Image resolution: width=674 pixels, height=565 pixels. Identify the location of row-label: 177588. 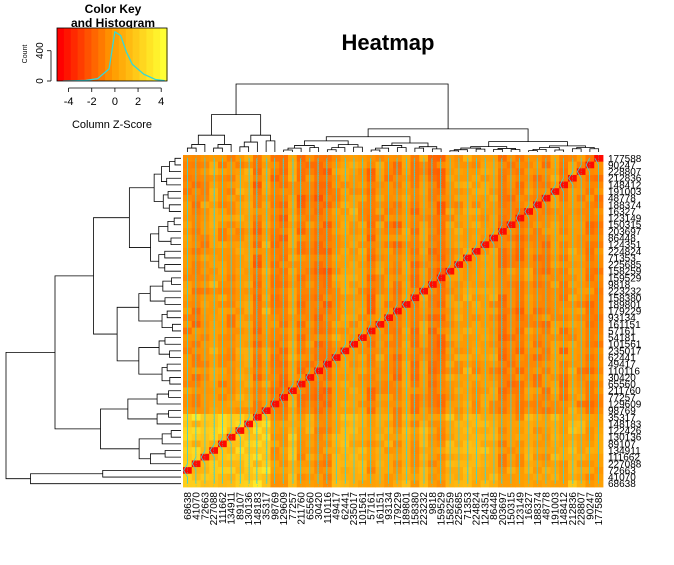
(625, 159).